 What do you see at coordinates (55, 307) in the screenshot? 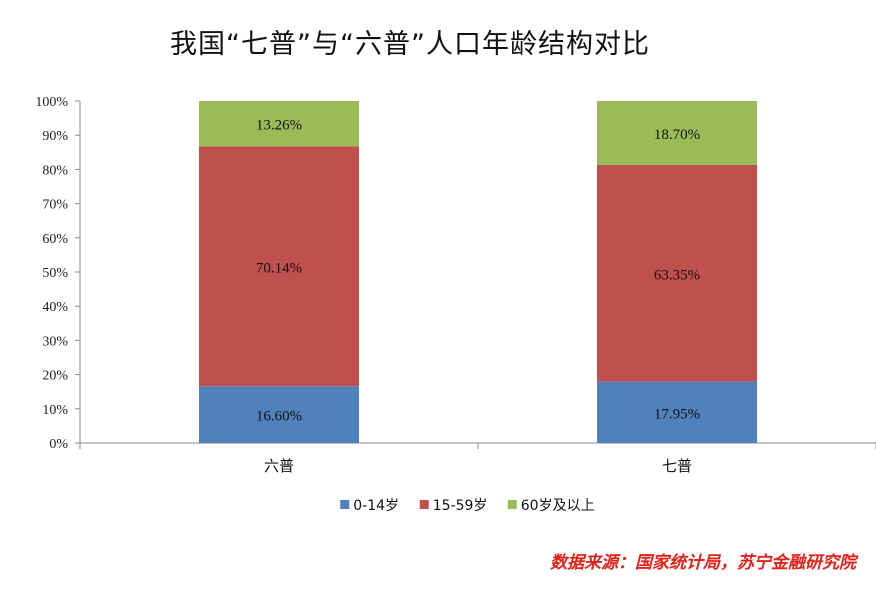
I see `y-tick-label: 40%` at bounding box center [55, 307].